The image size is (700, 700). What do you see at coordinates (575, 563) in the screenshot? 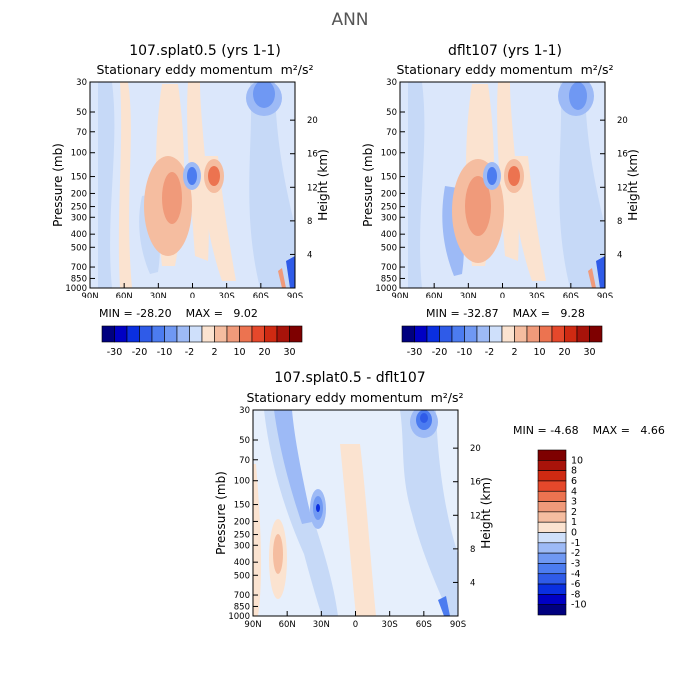
I see `colorbar-label: -3` at bounding box center [575, 563].